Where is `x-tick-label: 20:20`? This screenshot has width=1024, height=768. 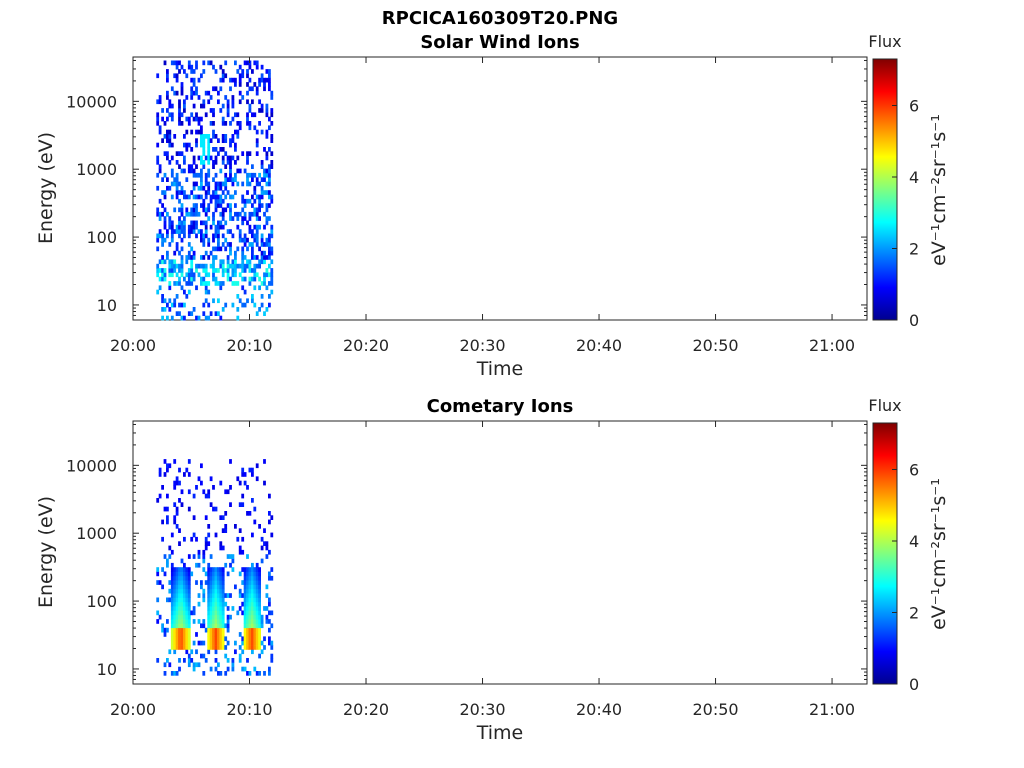 x-tick-label: 20:20 is located at coordinates (366, 345).